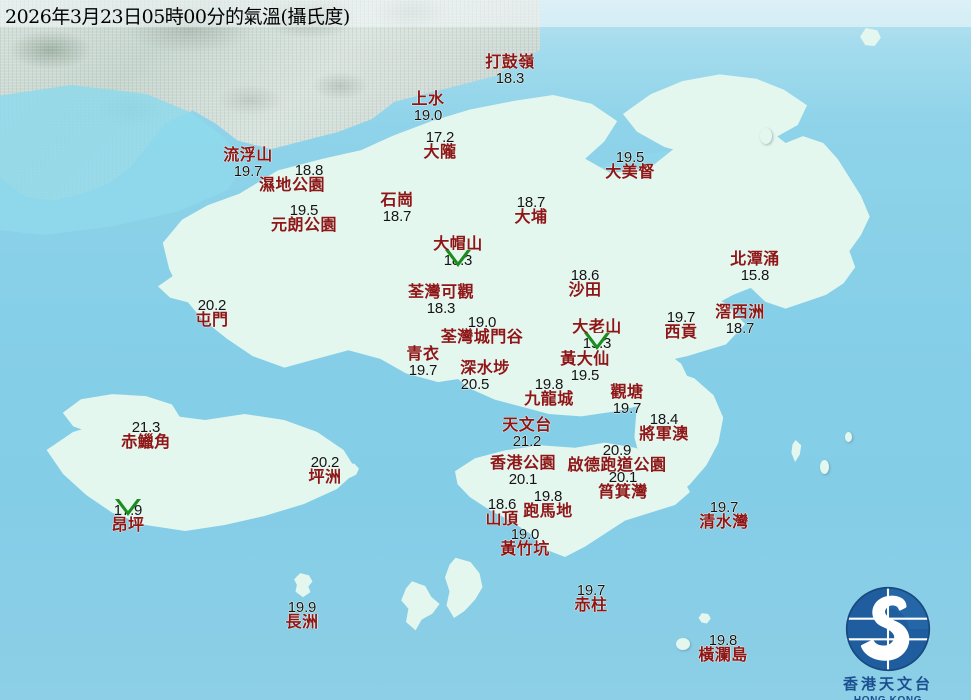  What do you see at coordinates (302, 607) in the screenshot?
I see `station-temperature-value: 19.9` at bounding box center [302, 607].